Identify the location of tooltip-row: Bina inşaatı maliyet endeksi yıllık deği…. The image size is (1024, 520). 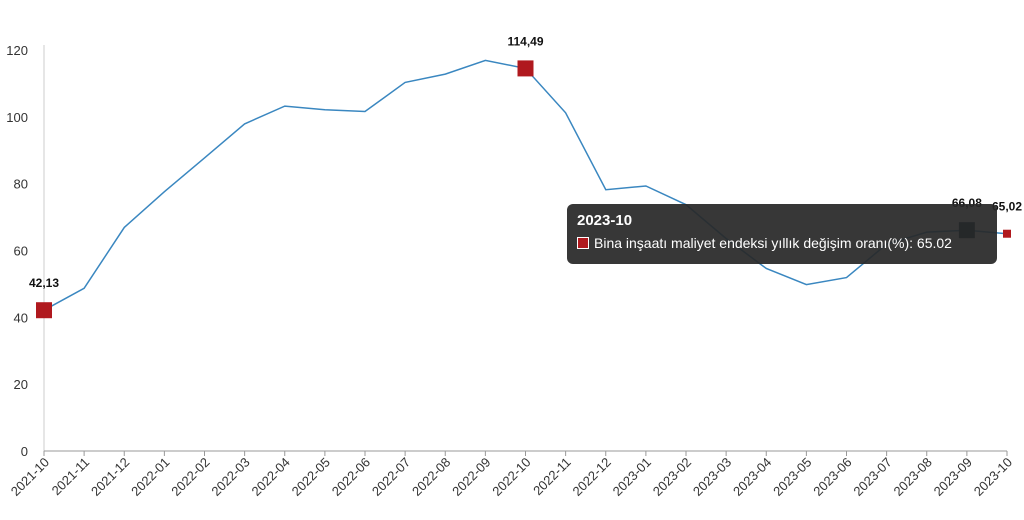
(782, 243).